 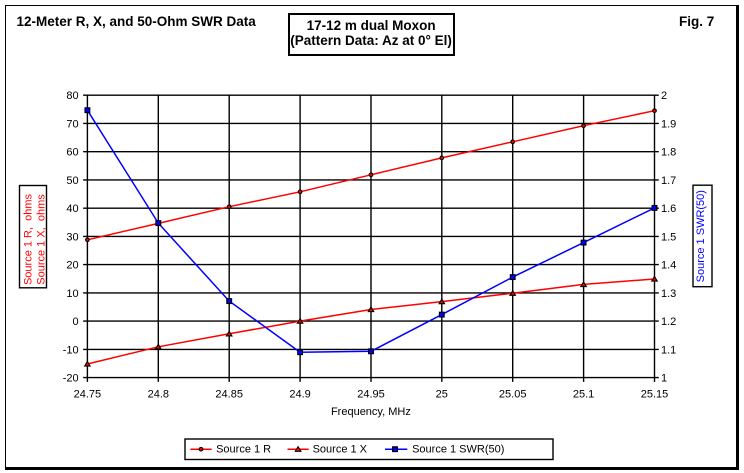 I want to click on svg-text: Source 1 R, so click(x=243, y=450).